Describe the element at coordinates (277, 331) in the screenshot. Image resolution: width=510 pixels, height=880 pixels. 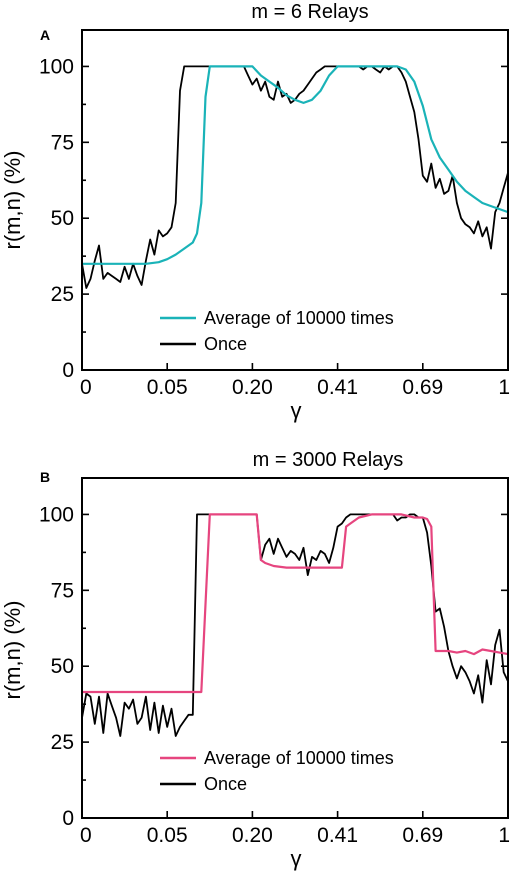
I see `panel-a-legend: Average of 10000 times Once` at that location.